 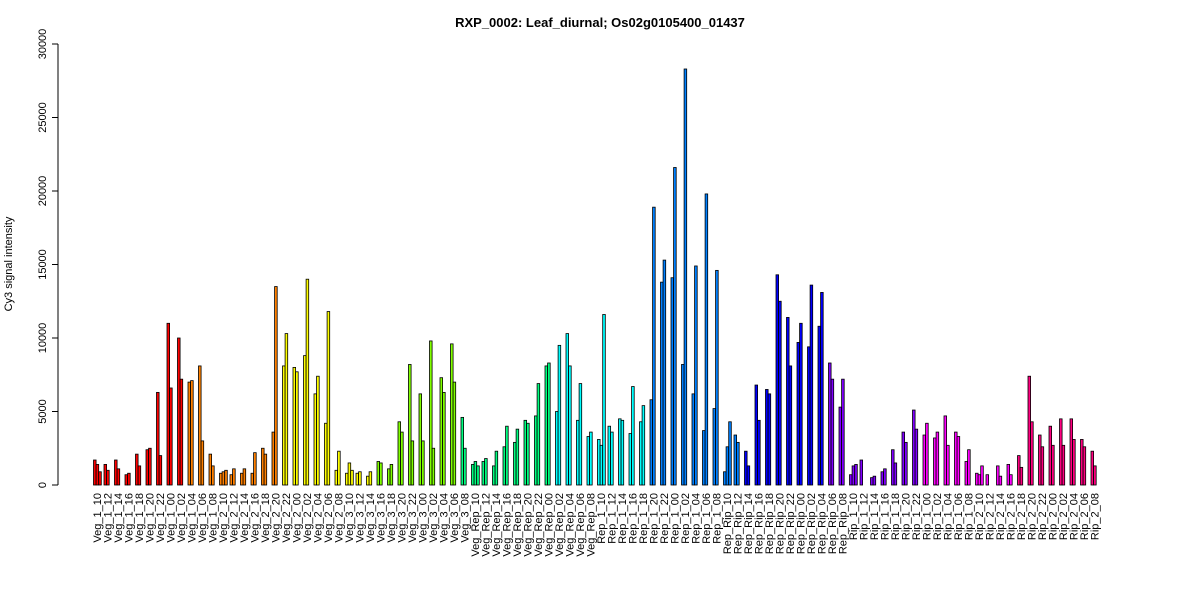 I want to click on y-tick-label: 30000, so click(x=43, y=44).